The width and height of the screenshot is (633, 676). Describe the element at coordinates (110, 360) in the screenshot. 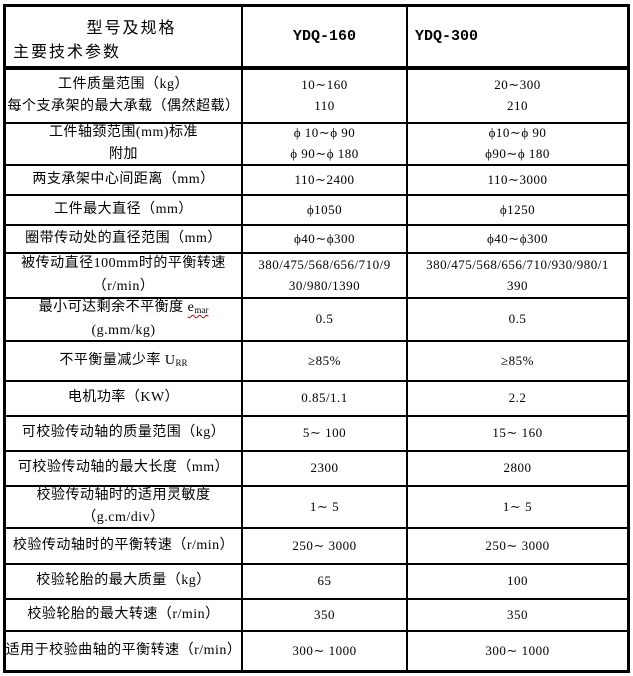

I see `param-label-text: 不平衡量减少率` at that location.